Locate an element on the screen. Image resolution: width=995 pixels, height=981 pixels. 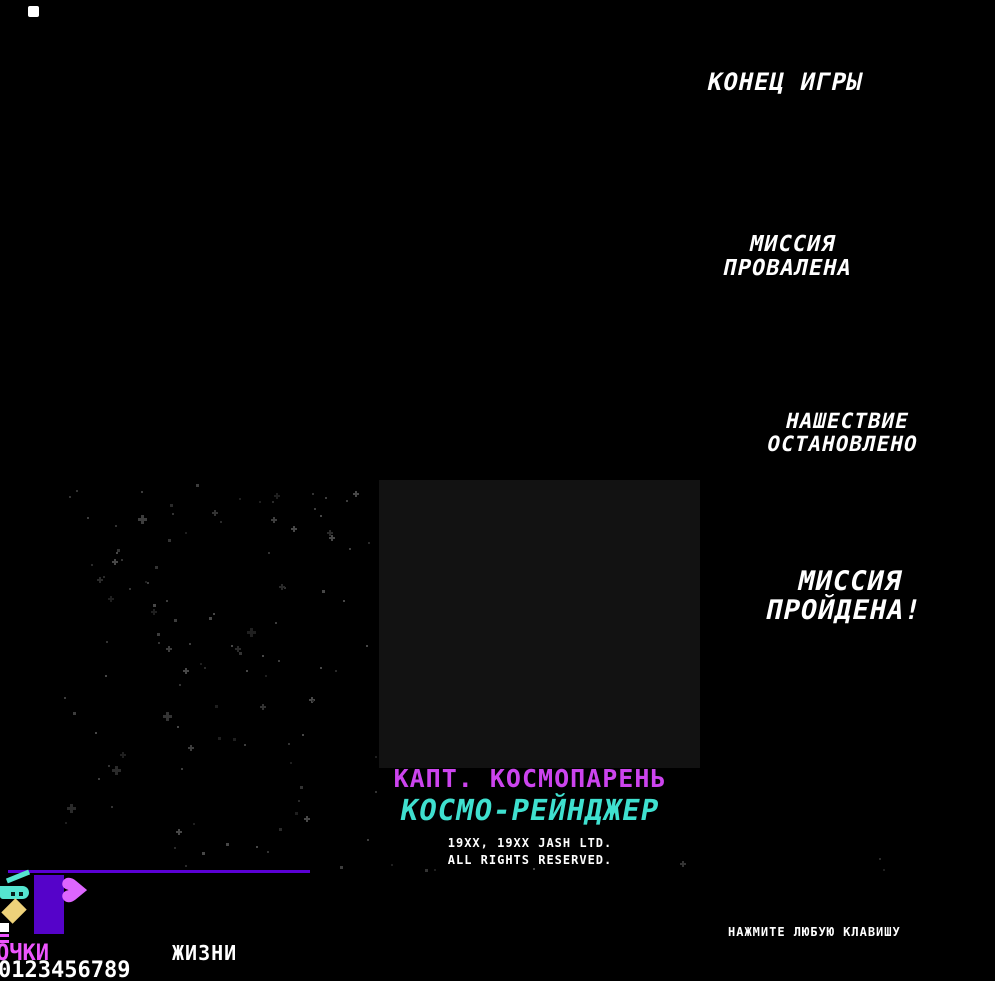
hud-divider-line is located at coordinates (159, 871).